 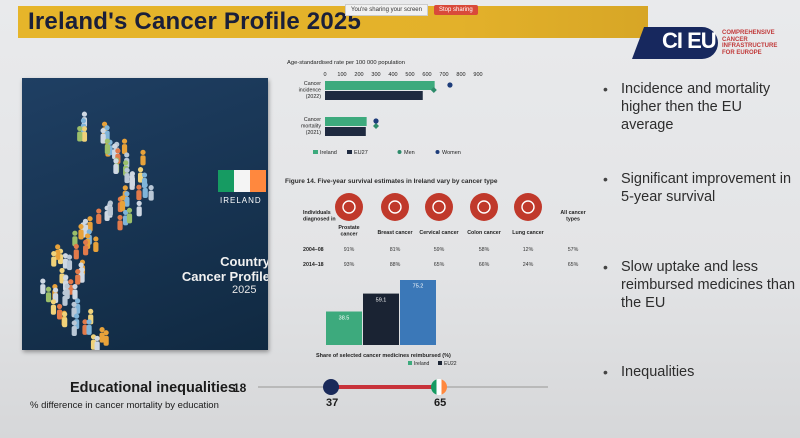 I want to click on eu-marker-icon, so click(x=331, y=387).